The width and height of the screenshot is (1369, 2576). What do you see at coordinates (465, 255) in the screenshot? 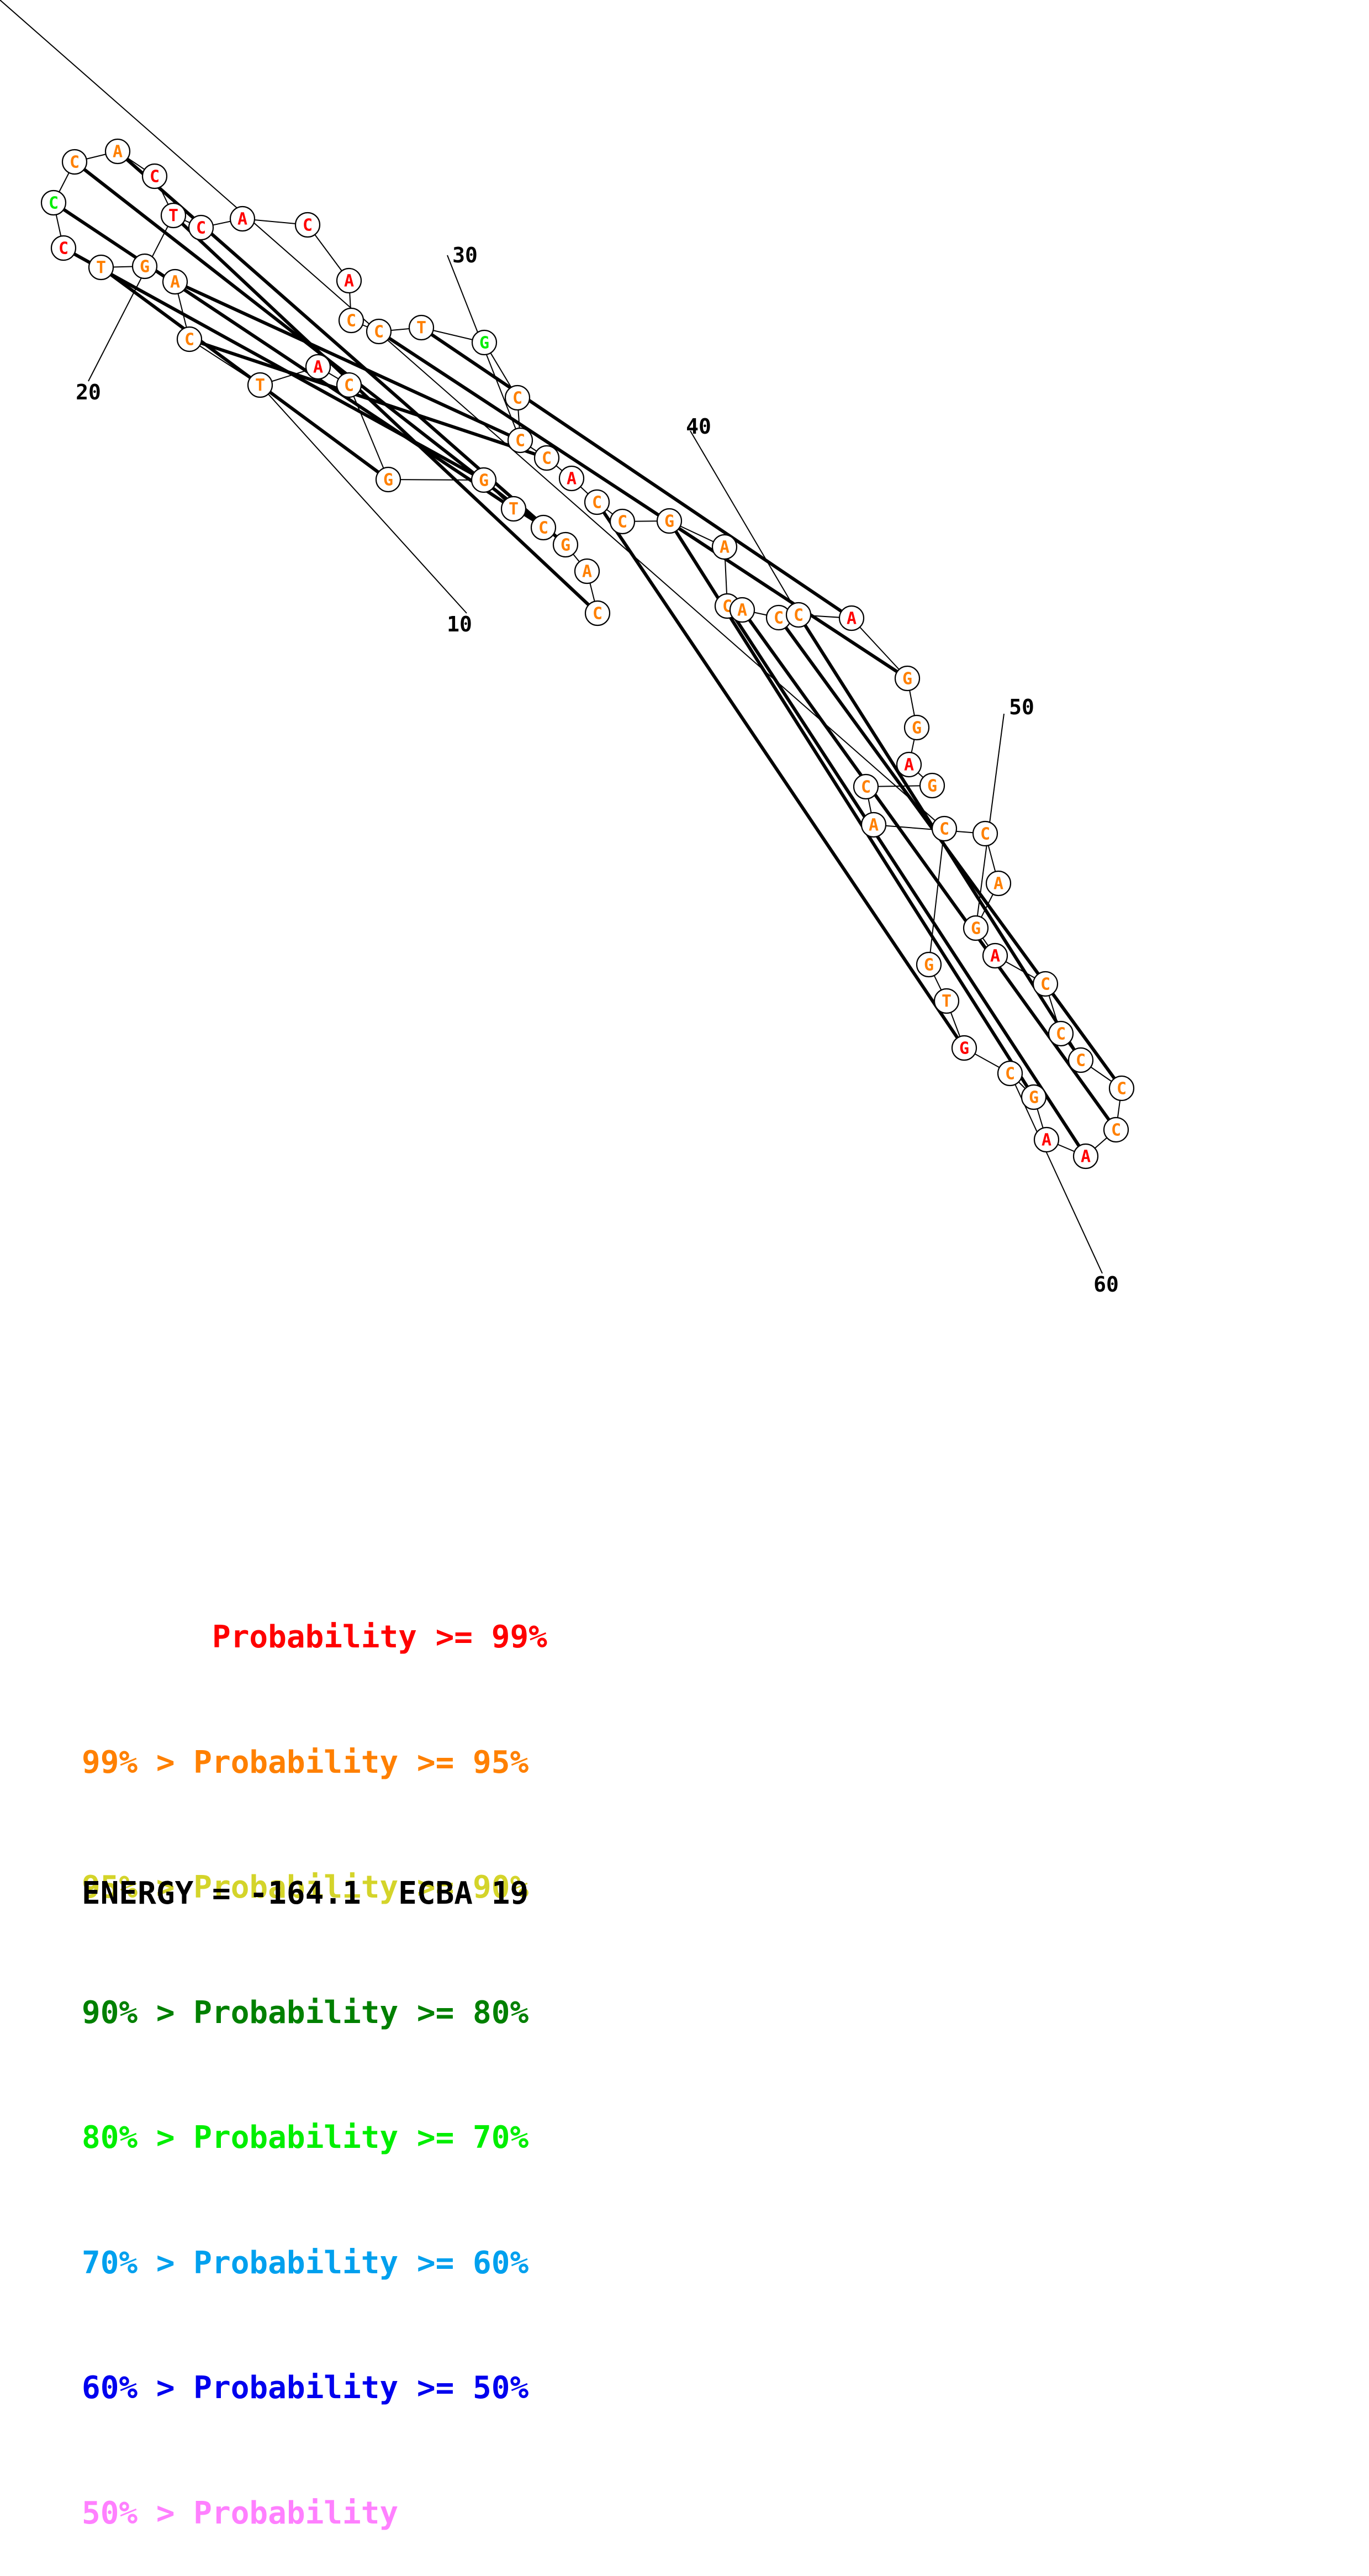
I see `position-label-30: 30` at bounding box center [465, 255].